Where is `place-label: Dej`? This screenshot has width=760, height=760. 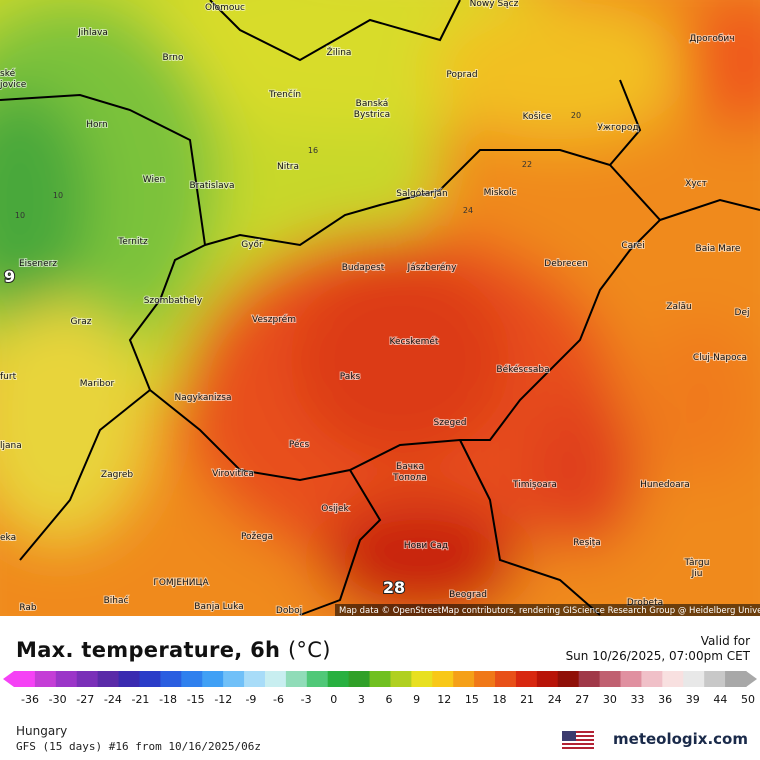
place-label: Dej is located at coordinates (742, 313).